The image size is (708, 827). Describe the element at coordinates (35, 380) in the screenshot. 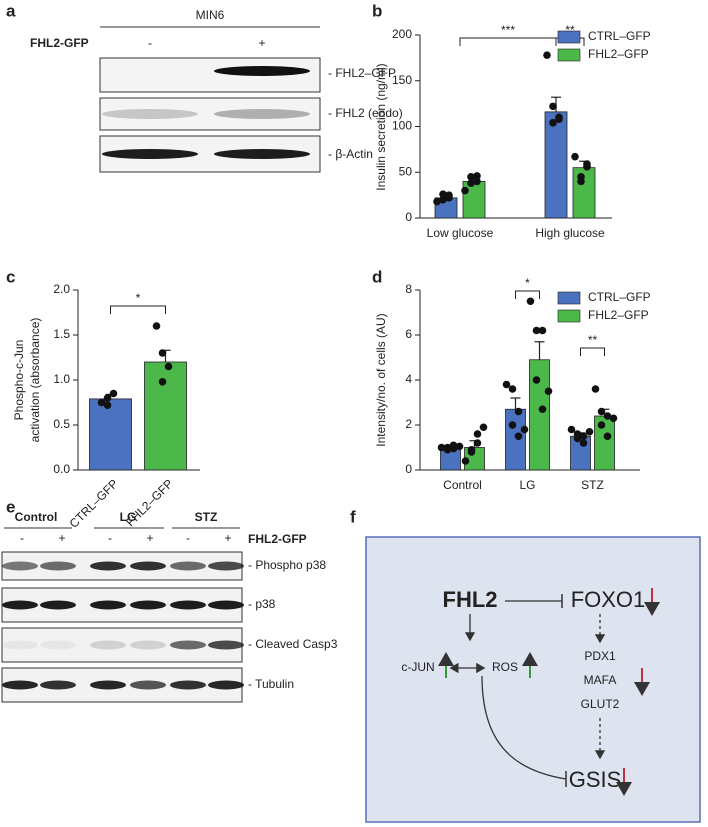

I see `y-axis-label: activation (absorbance)` at that location.